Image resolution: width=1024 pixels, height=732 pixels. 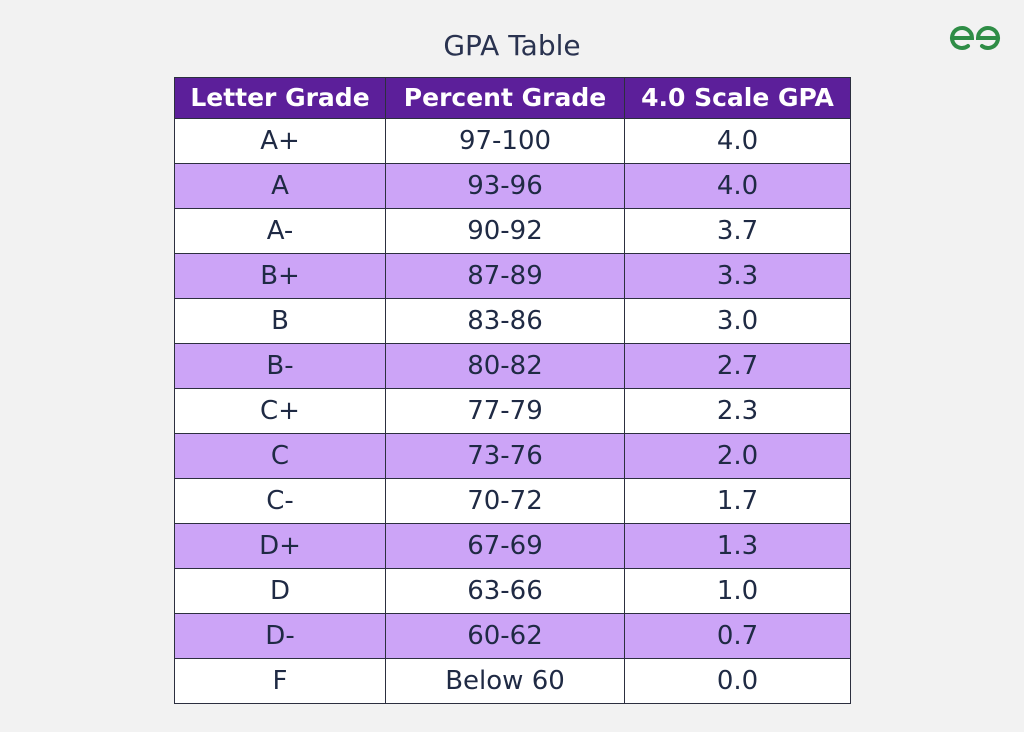 I want to click on table-row: C+ 77-79 2.3, so click(x=512, y=411).